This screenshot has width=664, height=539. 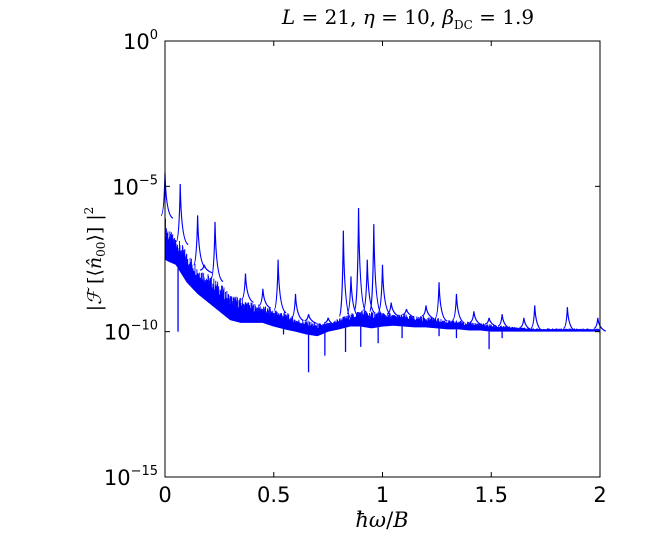 What do you see at coordinates (164, 495) in the screenshot?
I see `x-tick-label: 0` at bounding box center [164, 495].